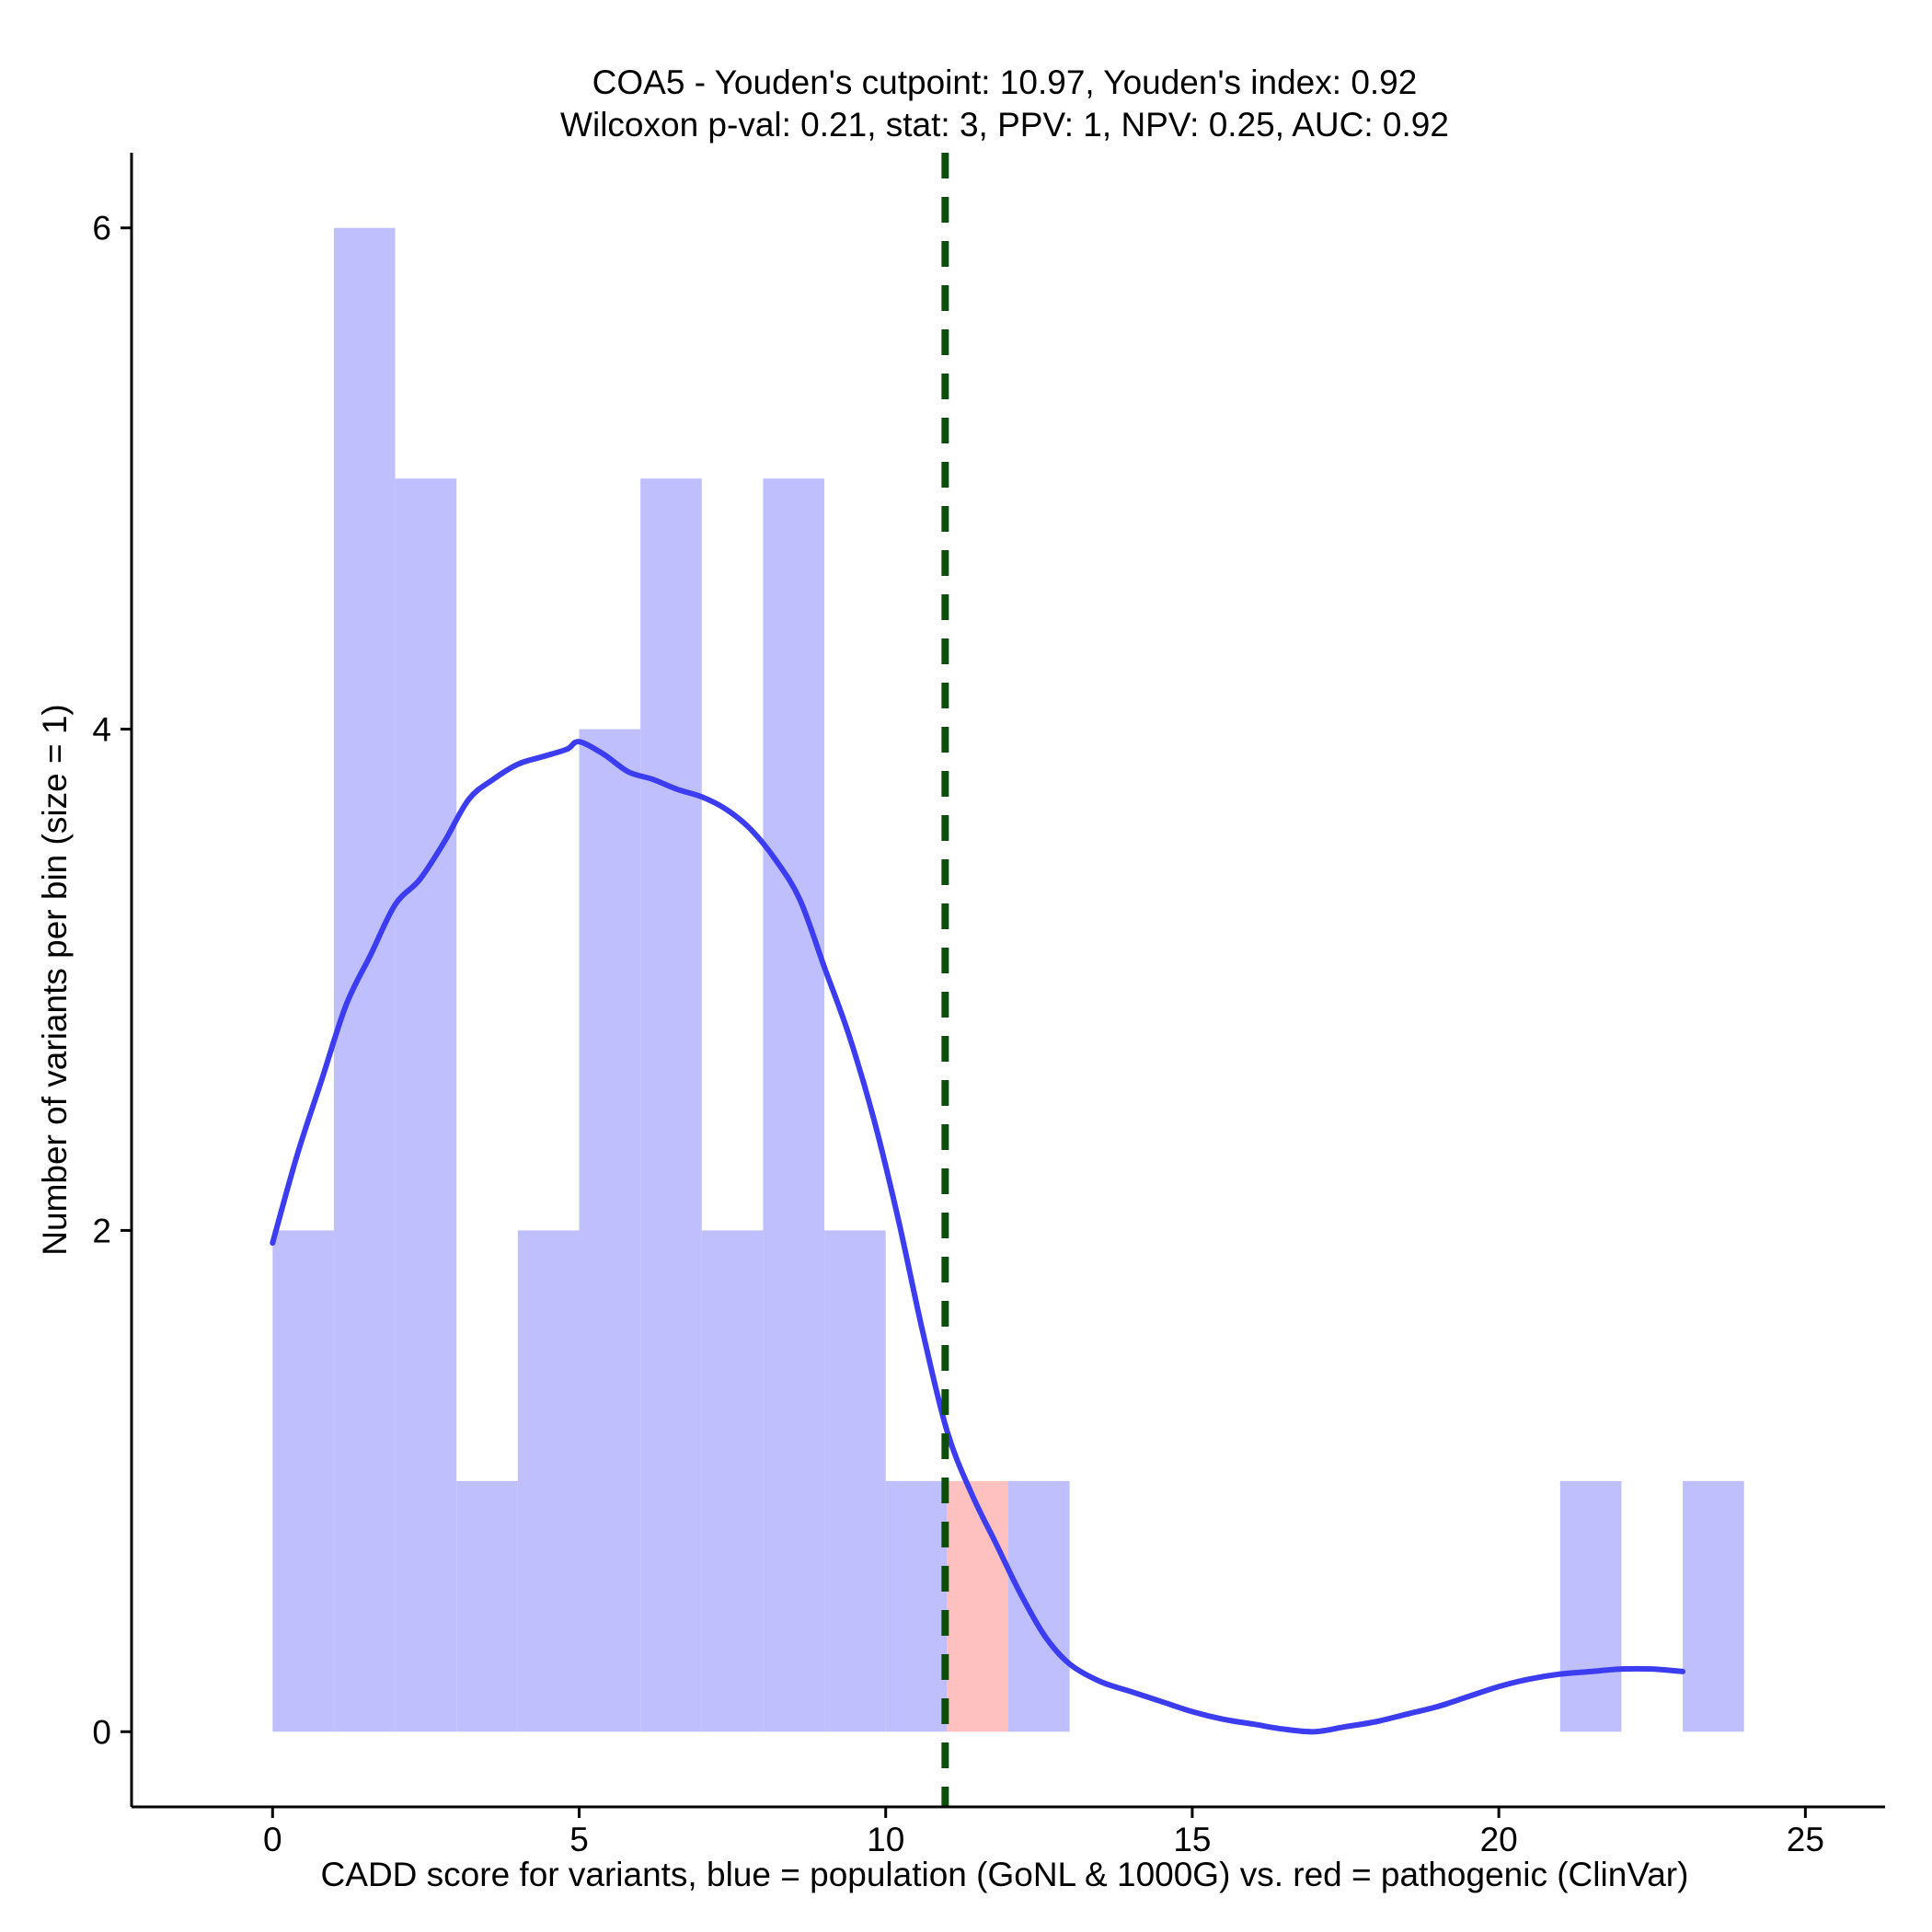 This screenshot has width=1932, height=1932. Describe the element at coordinates (1192, 1839) in the screenshot. I see `x-tick-label: 15` at that location.